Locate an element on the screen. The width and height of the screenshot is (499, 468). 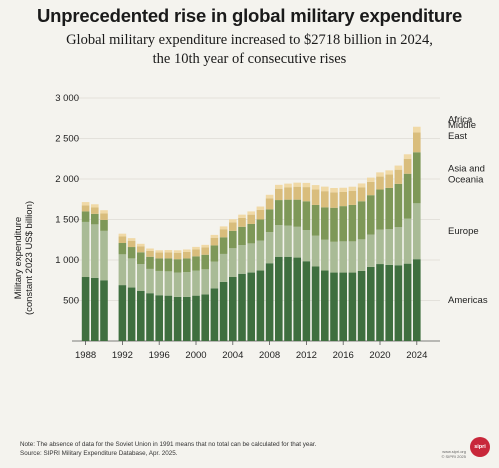
y-tick-label-1000: 1 000 is located at coordinates (67, 260).